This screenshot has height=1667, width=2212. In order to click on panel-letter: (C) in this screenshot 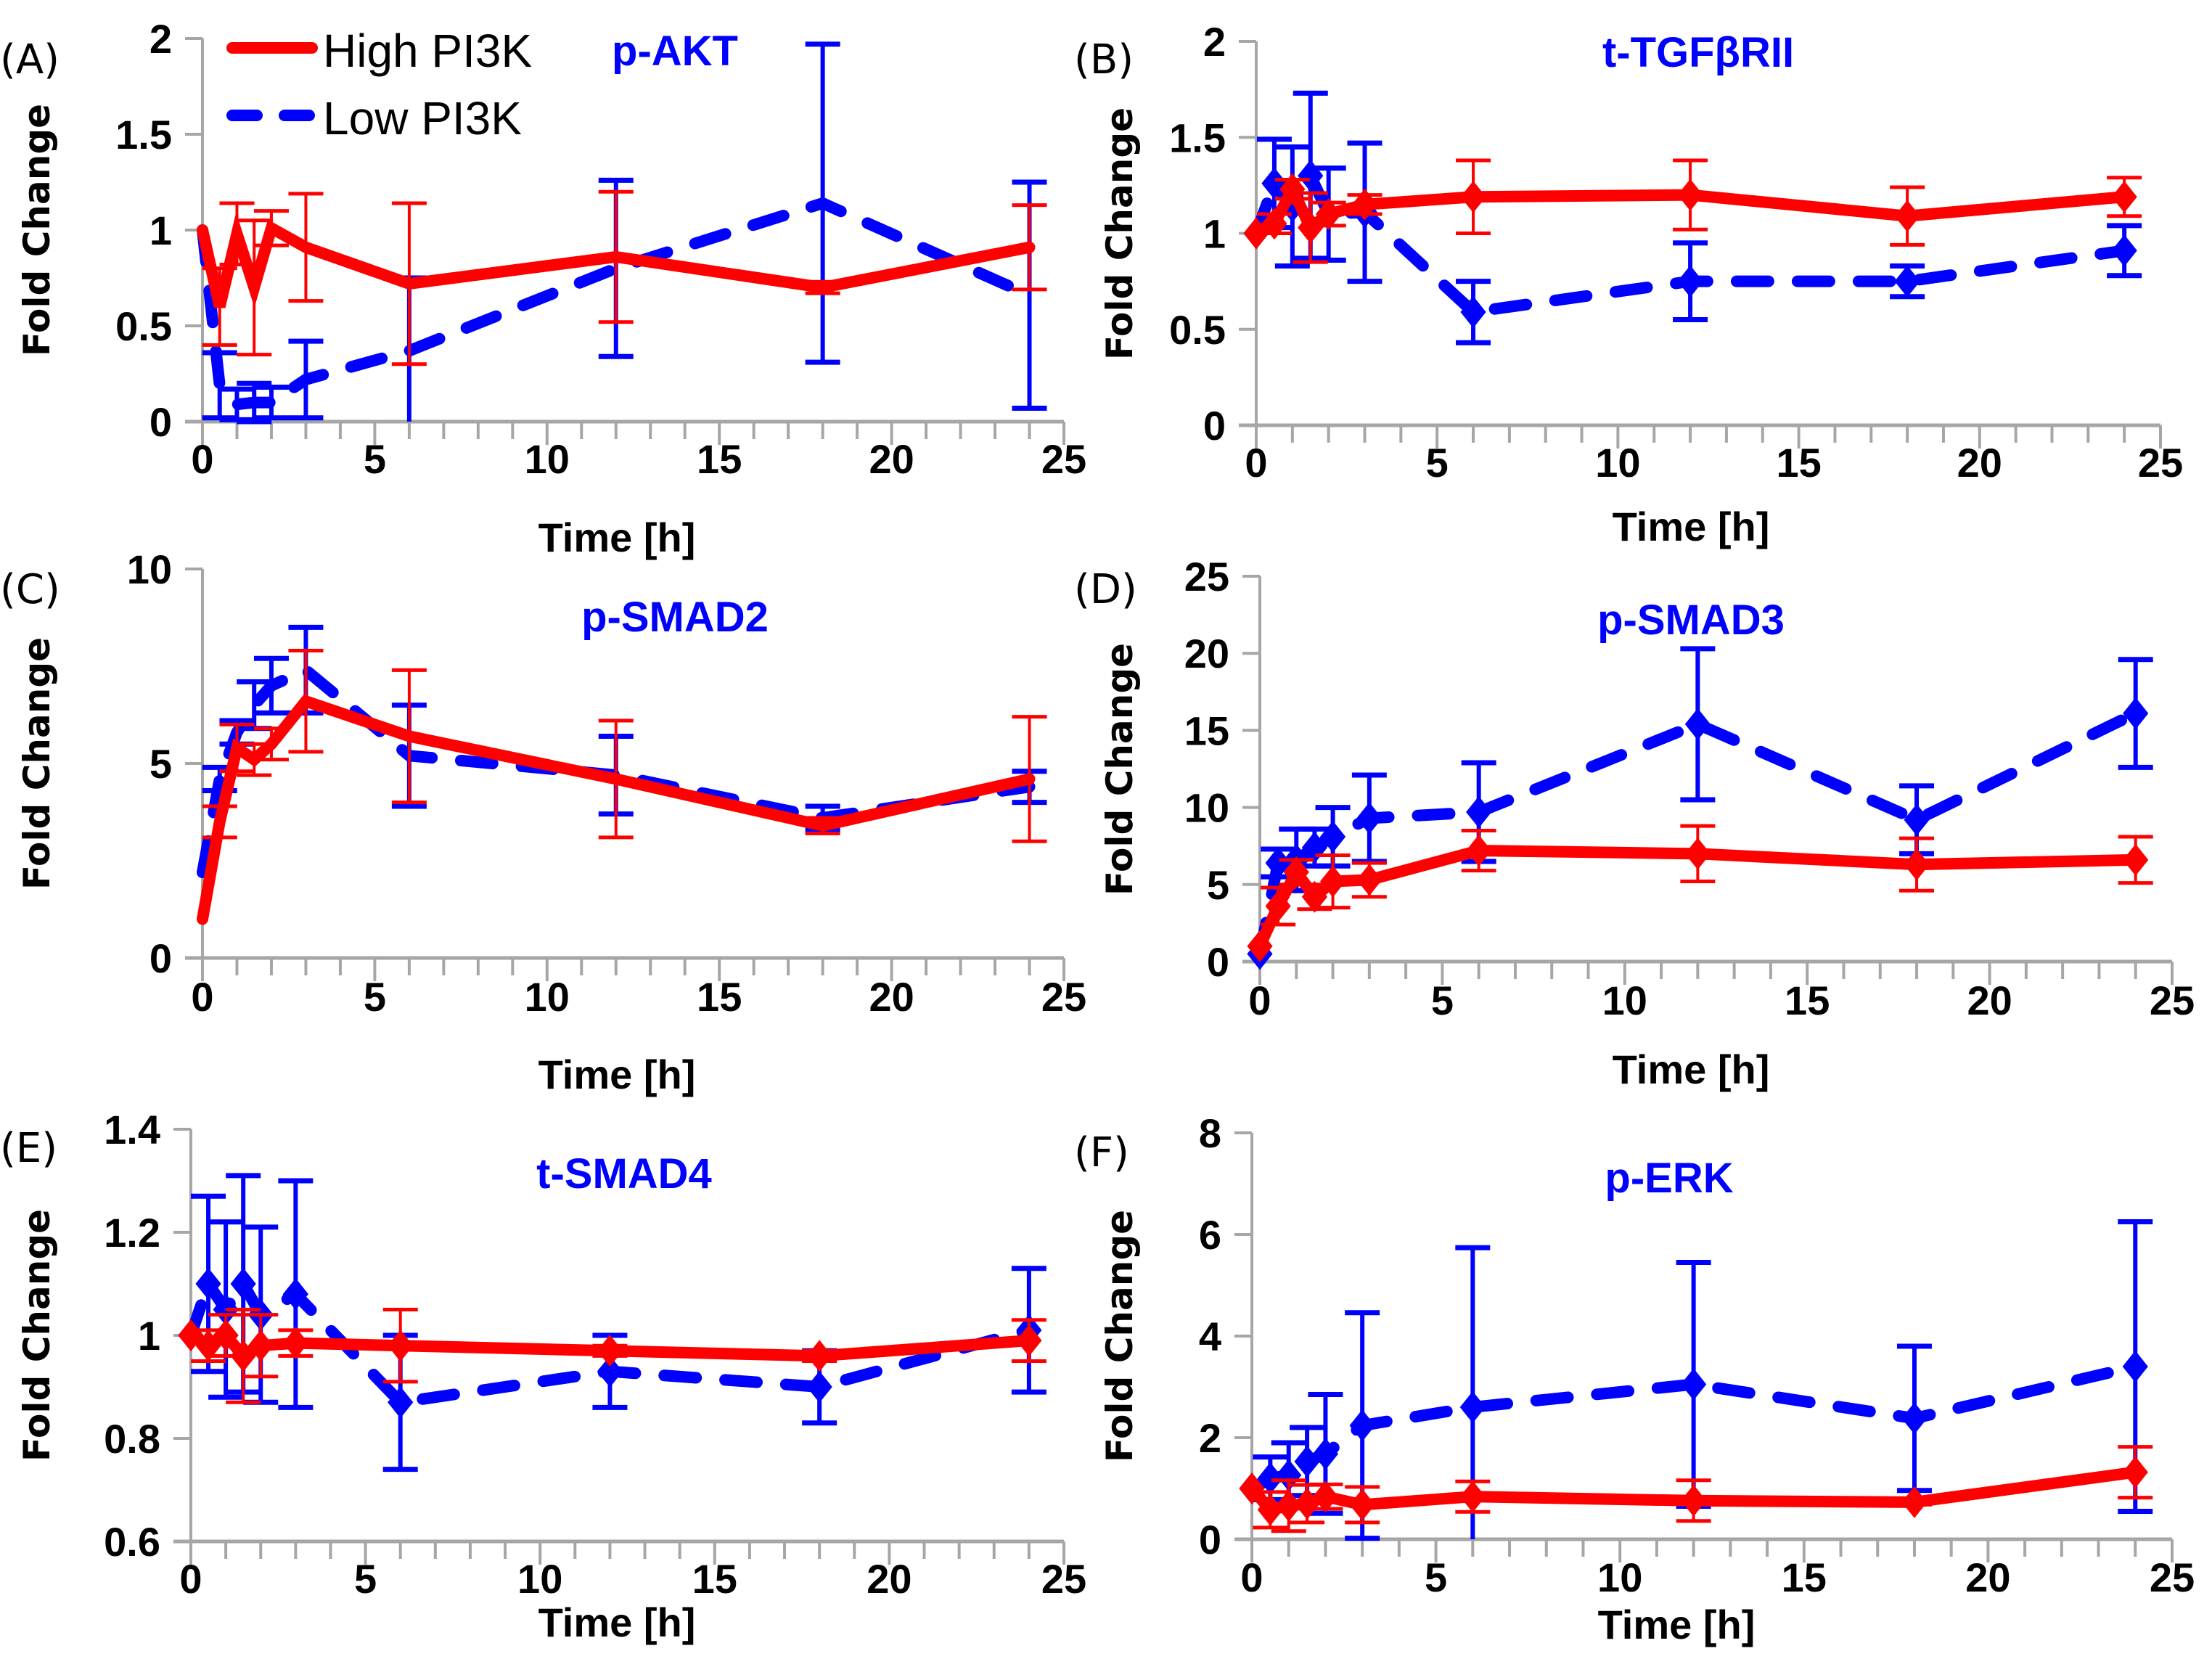, I will do `click(30, 589)`.